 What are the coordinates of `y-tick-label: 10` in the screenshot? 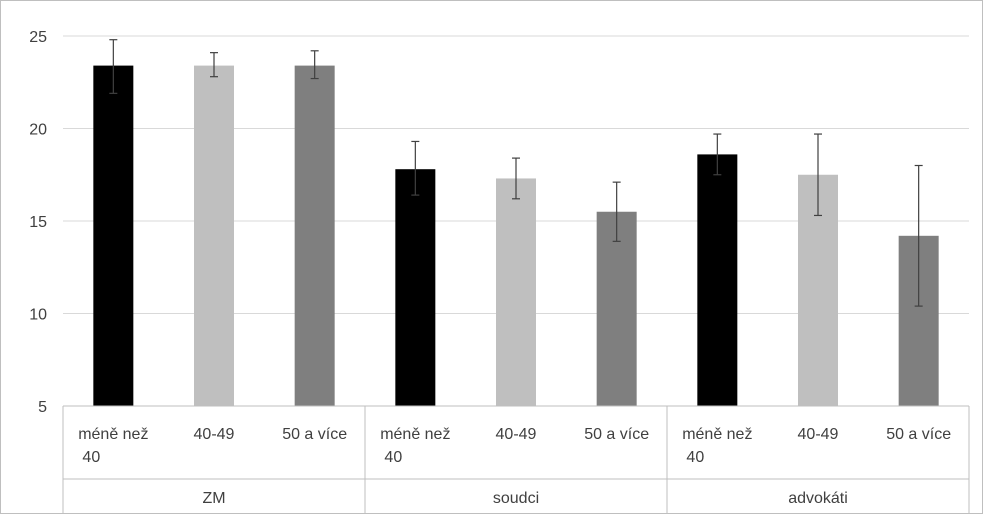 It's located at (38, 315).